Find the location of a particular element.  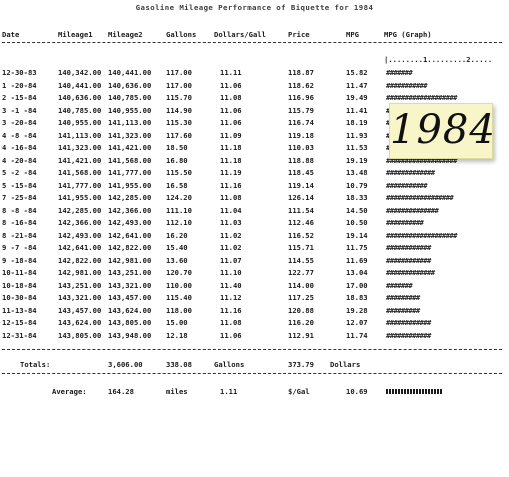

sticky-note: 1984 is located at coordinates (442, 131).